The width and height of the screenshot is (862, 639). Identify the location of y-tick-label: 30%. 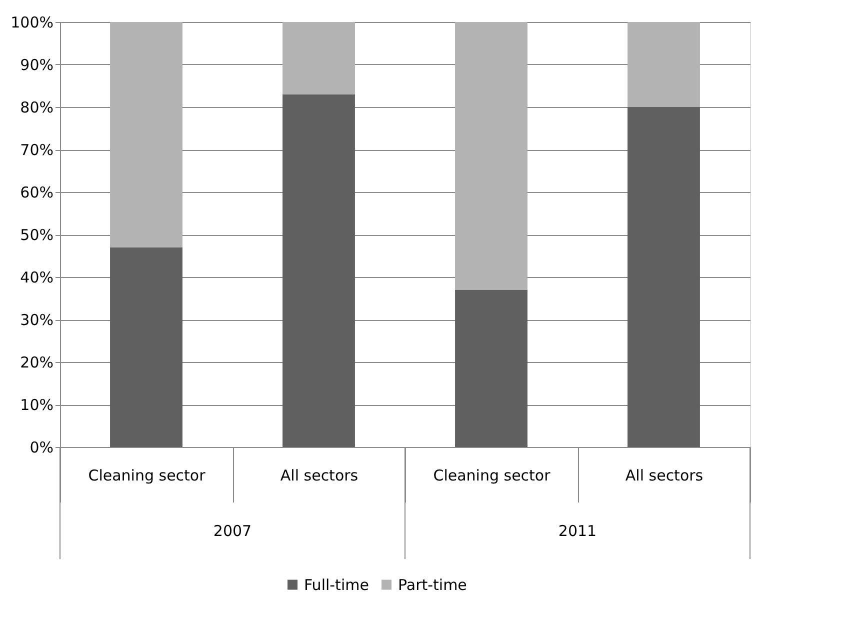
(37, 320).